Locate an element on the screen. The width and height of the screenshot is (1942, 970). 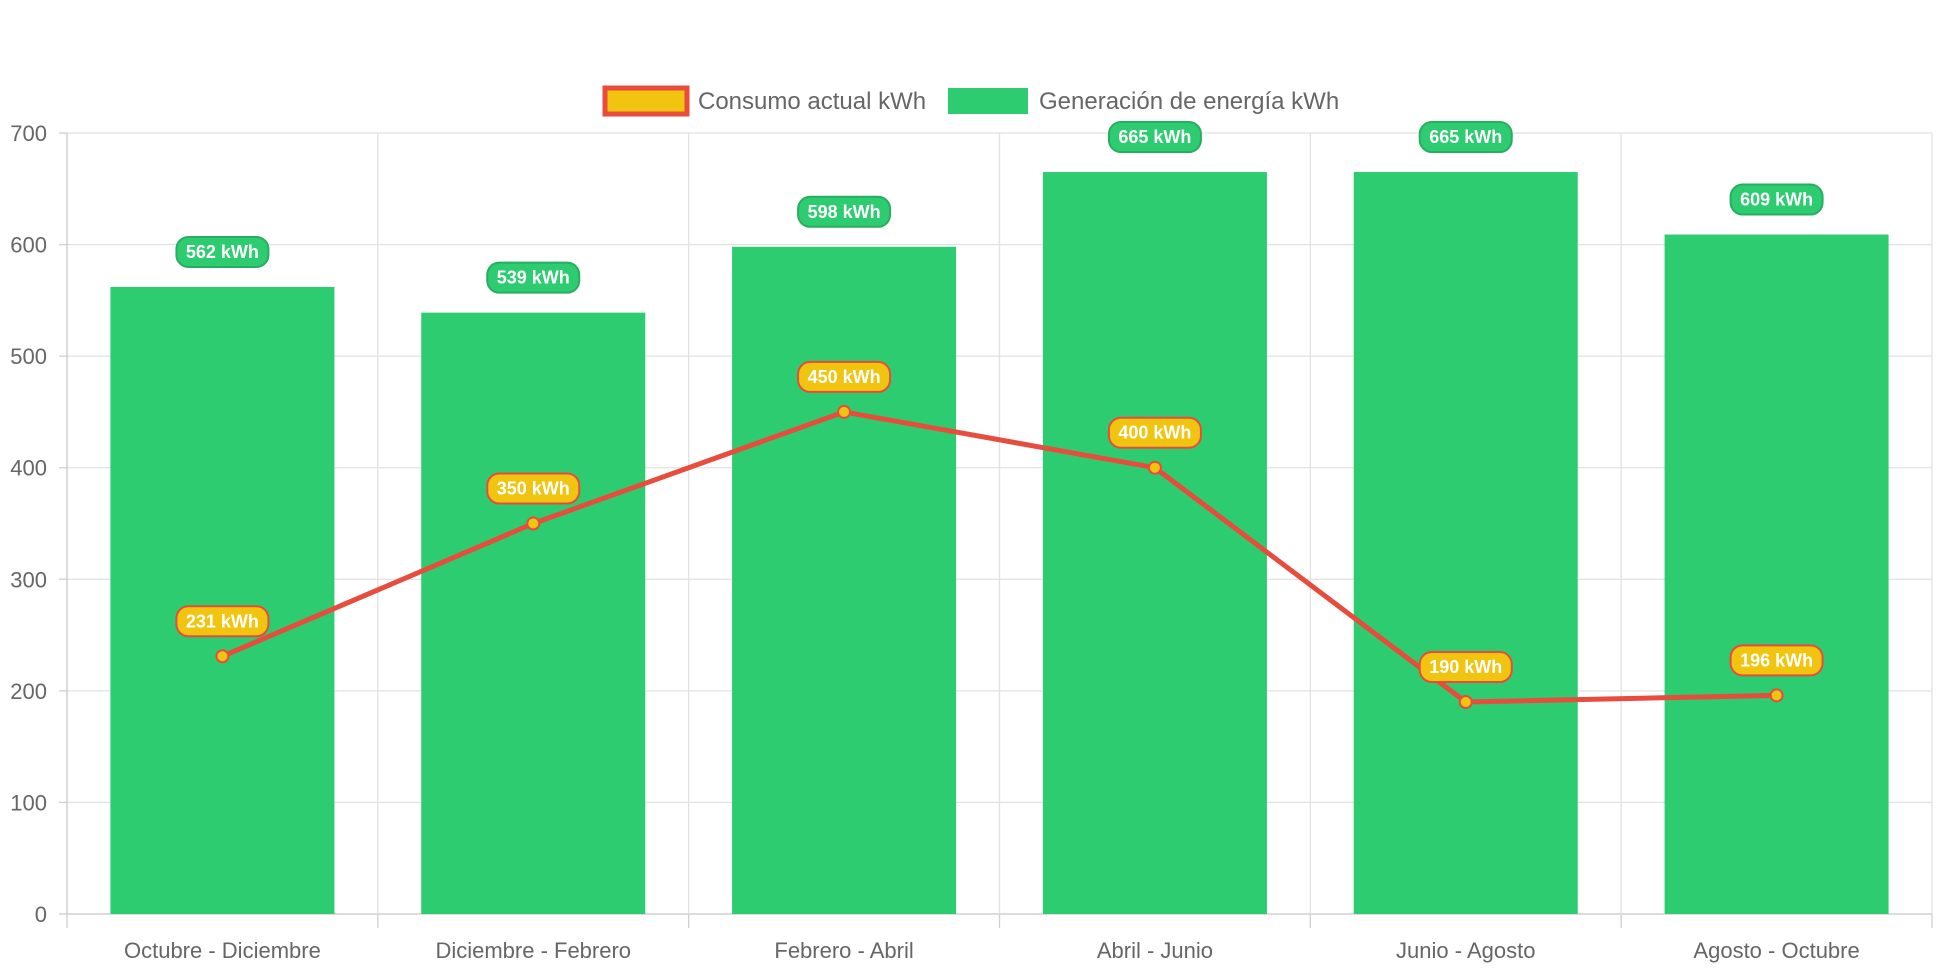
line-data-label-text: 190 kWh is located at coordinates (1465, 667).